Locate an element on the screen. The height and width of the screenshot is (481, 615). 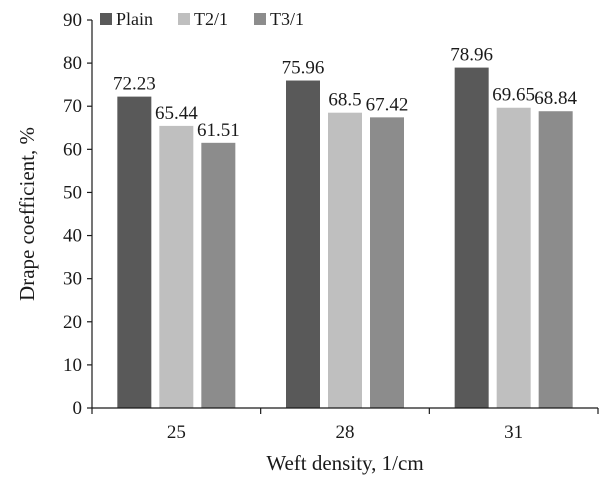
y-axis-title: Drape coefficient, % is located at coordinates (27, 214).